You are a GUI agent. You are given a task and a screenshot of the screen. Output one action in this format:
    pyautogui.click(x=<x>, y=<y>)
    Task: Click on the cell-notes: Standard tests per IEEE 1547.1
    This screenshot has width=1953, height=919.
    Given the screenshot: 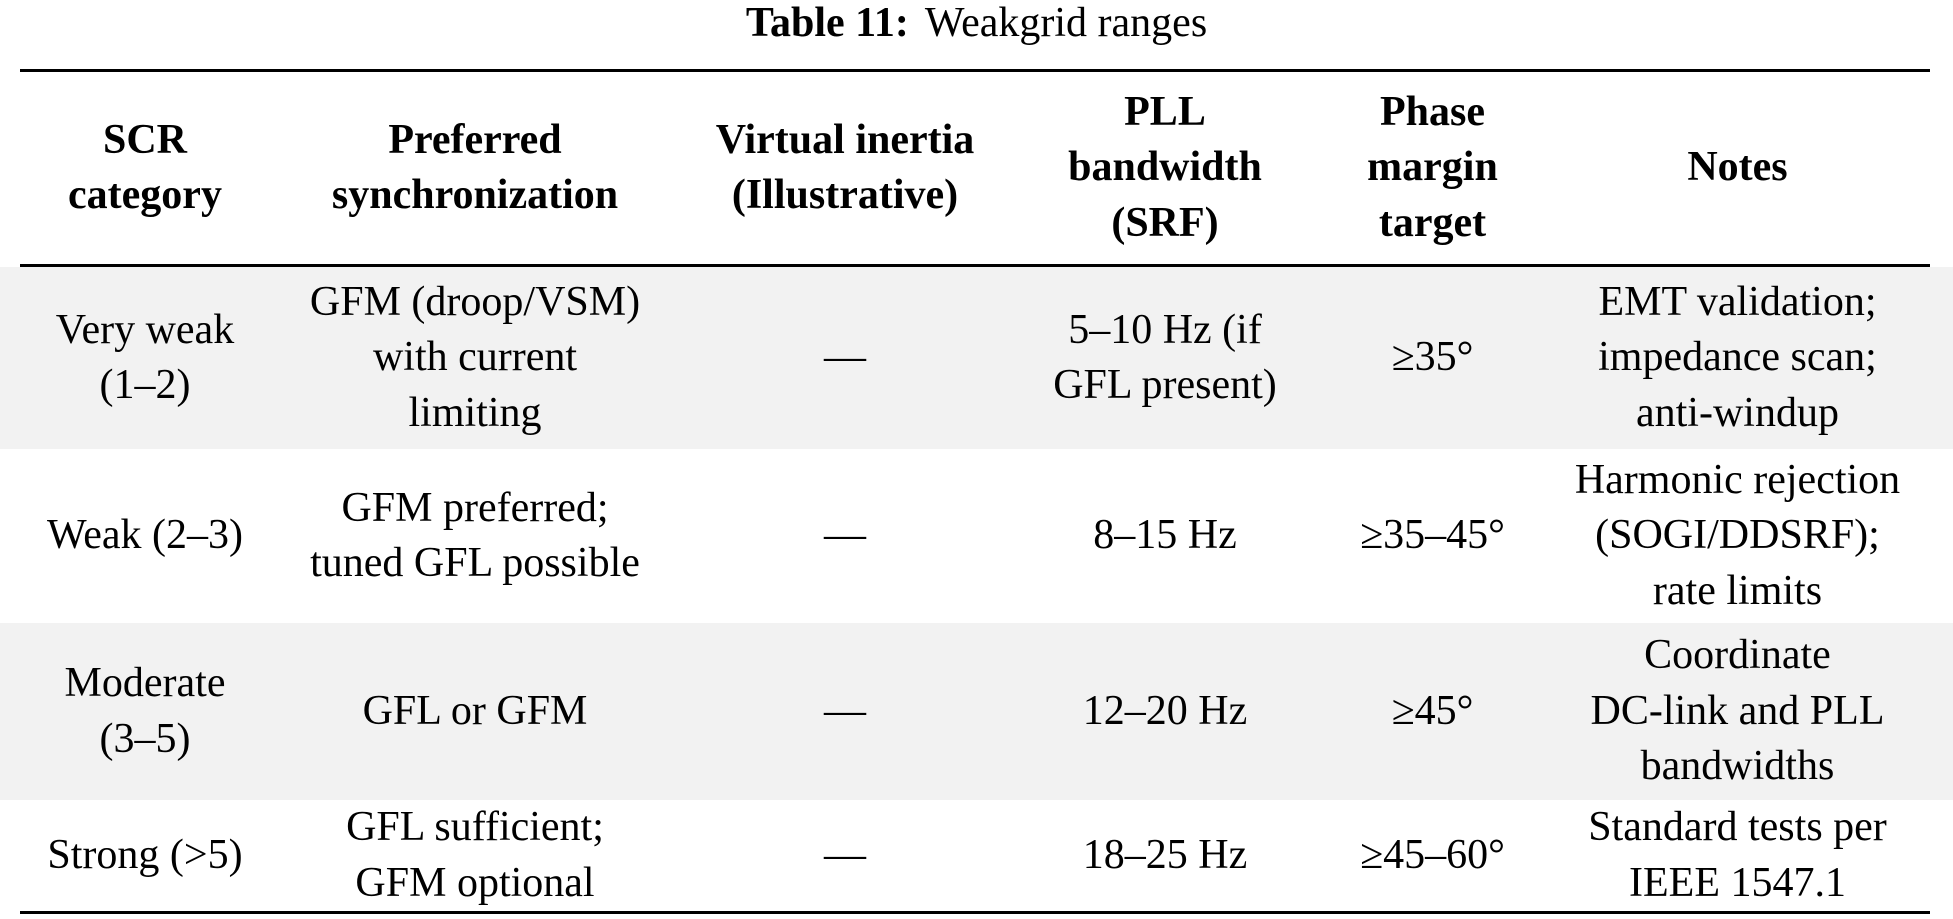 What is the action you would take?
    pyautogui.click(x=1737, y=855)
    